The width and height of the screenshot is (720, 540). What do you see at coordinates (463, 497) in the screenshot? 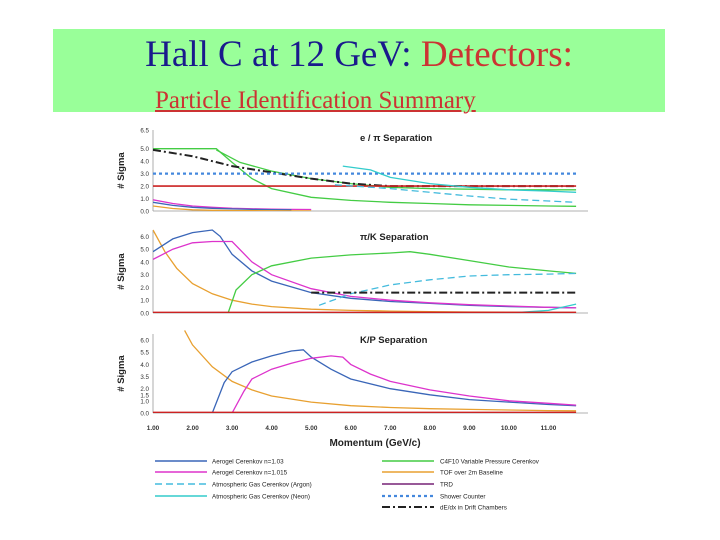
I see `legend-label: Shower Counter` at bounding box center [463, 497].